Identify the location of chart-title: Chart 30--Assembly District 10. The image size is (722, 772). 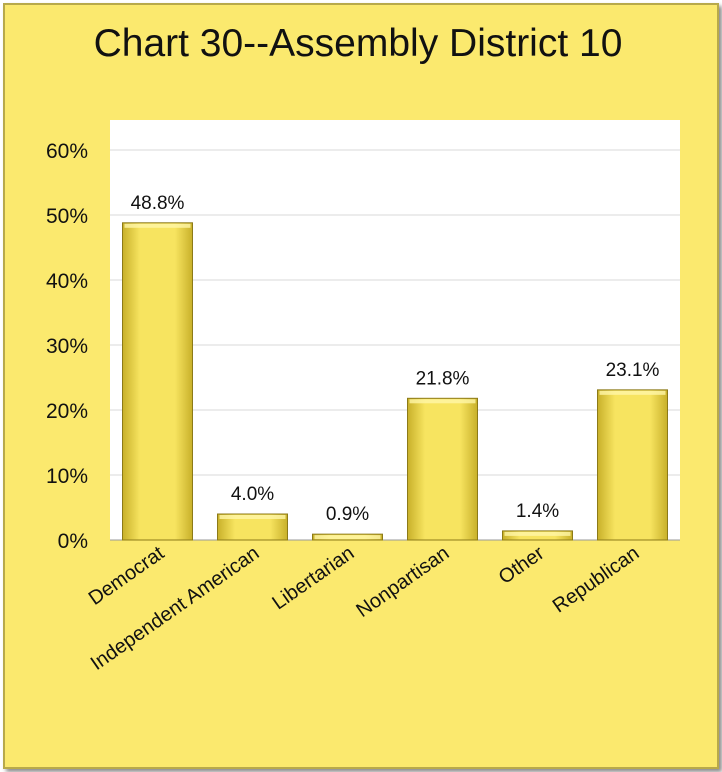
(358, 43).